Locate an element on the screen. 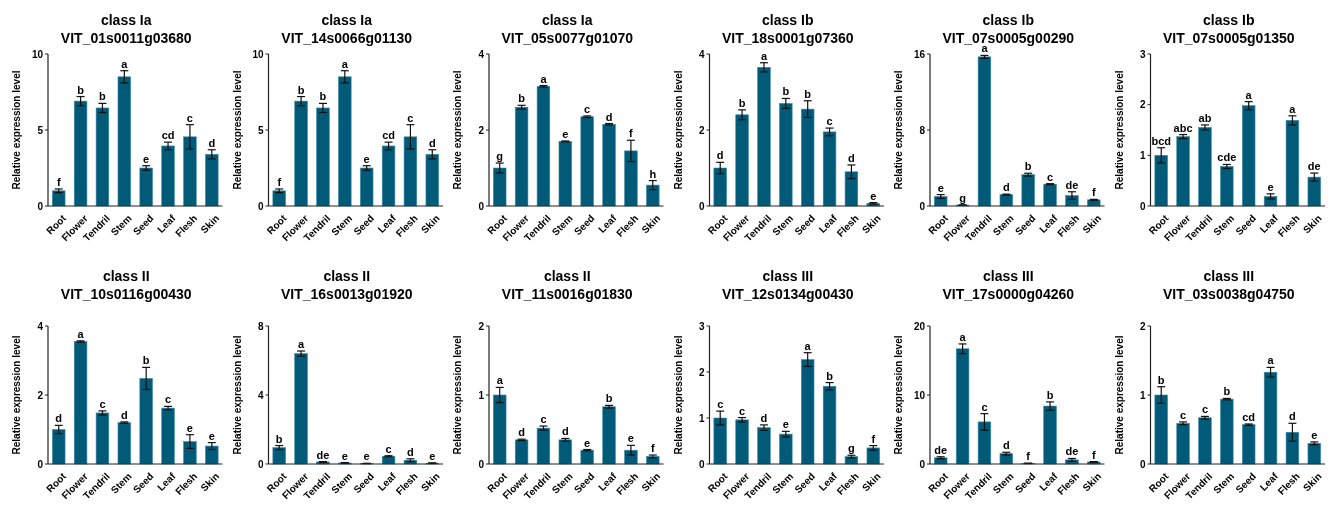  chart-subtitle: VIT_18s0001g07360 is located at coordinates (787, 38).